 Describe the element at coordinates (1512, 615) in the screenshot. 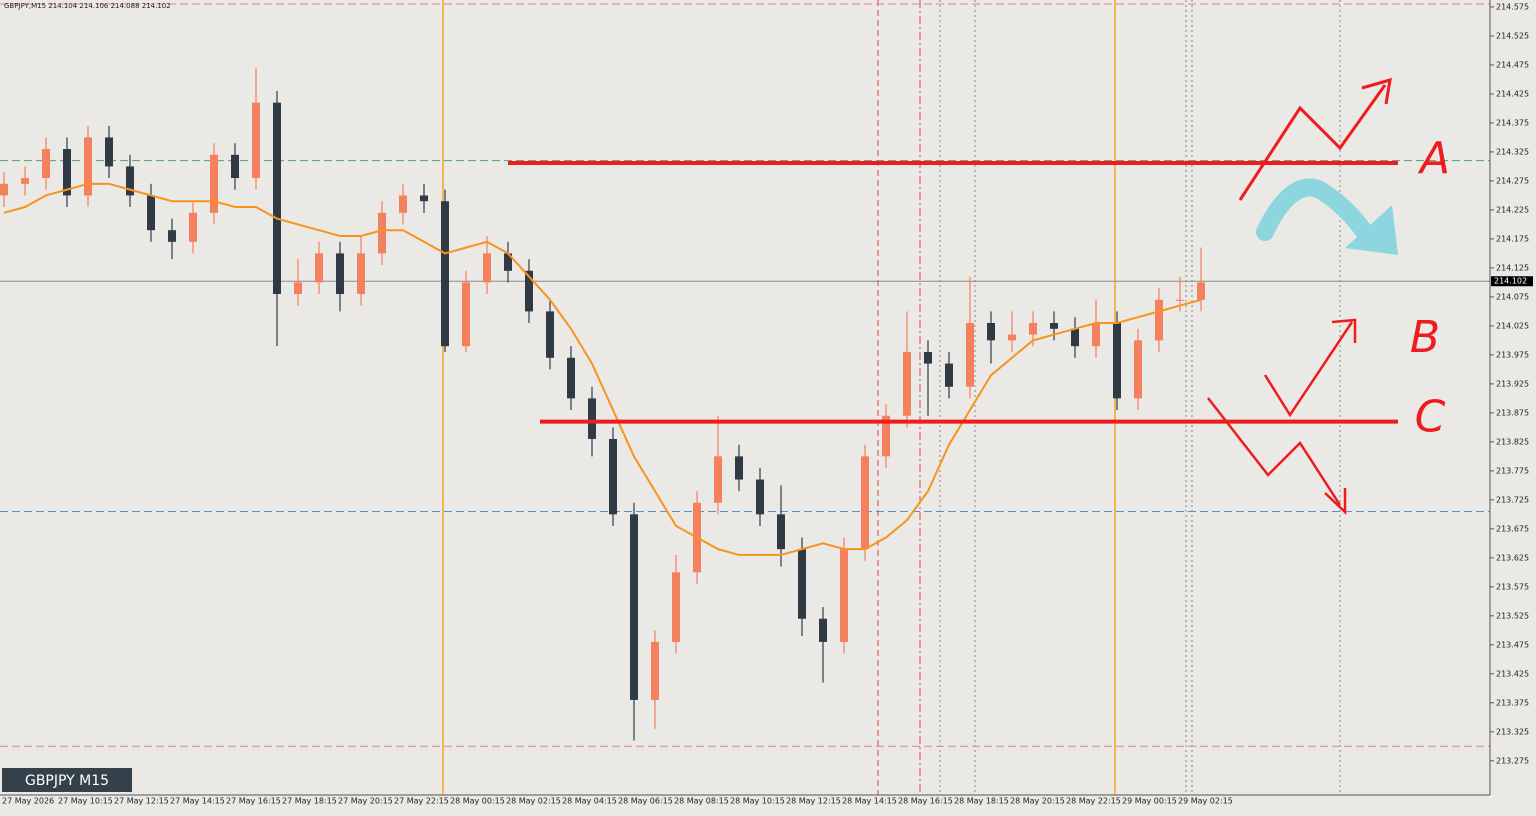

I see `y-tick-label: 213.525` at that location.